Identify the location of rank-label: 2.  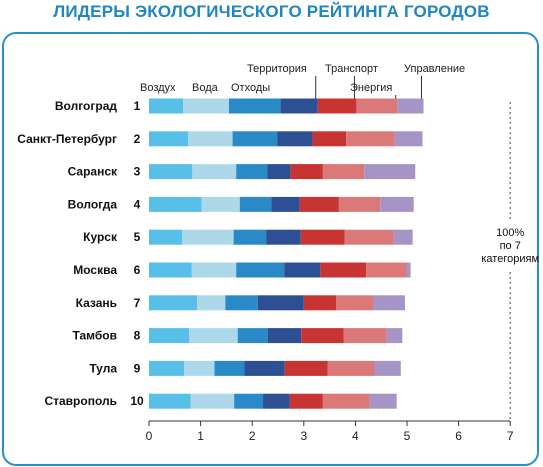
(137, 139).